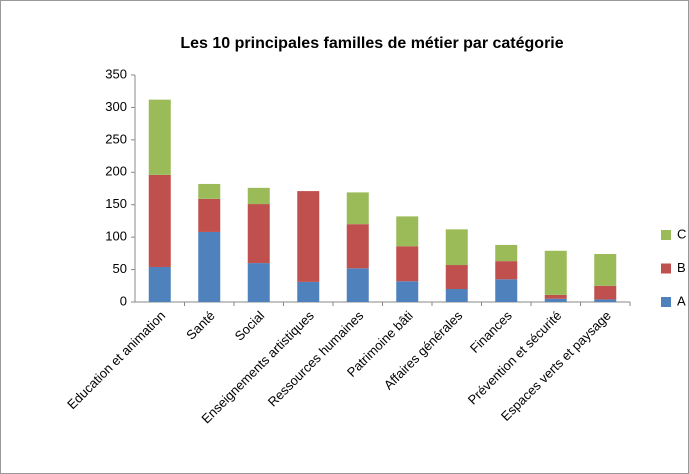  I want to click on legend-label: B, so click(681, 267).